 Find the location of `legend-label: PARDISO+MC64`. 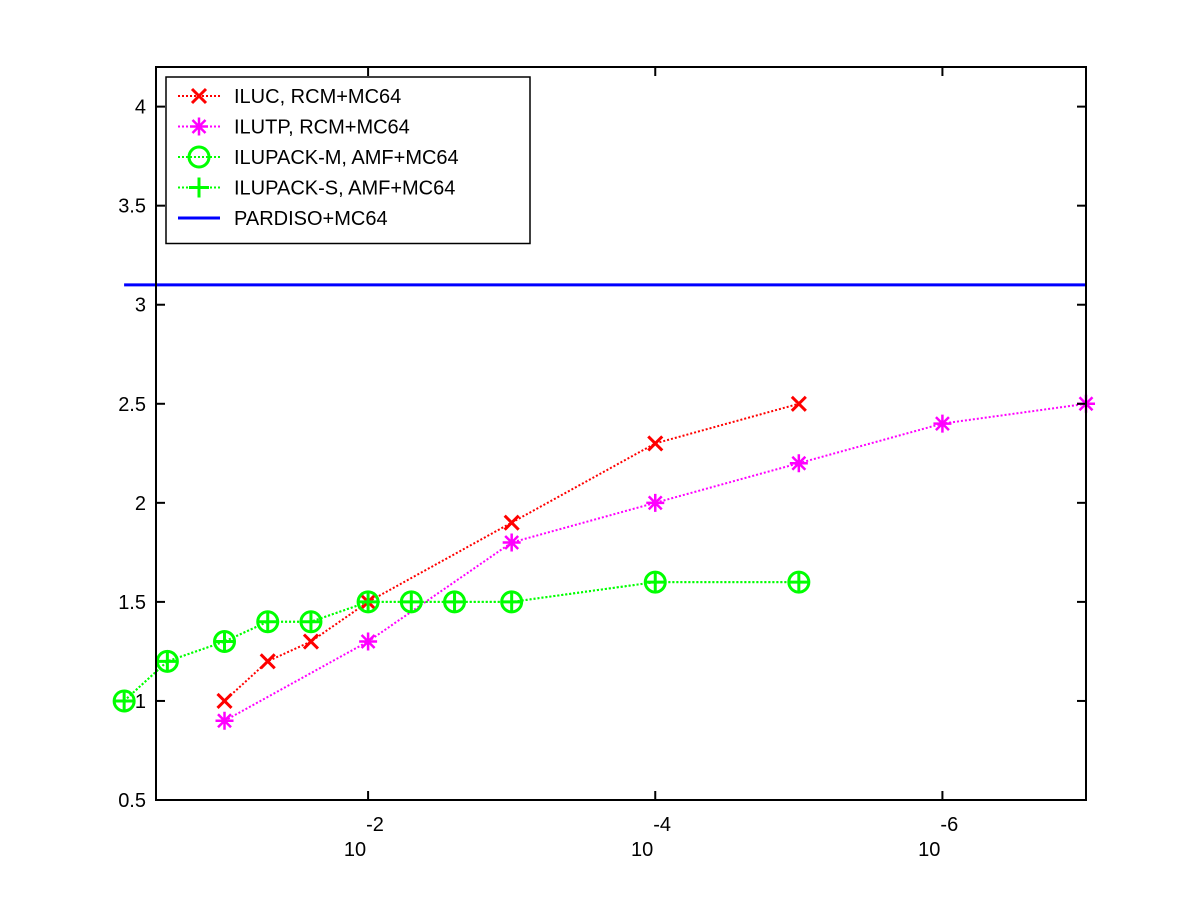

legend-label: PARDISO+MC64 is located at coordinates (311, 219).